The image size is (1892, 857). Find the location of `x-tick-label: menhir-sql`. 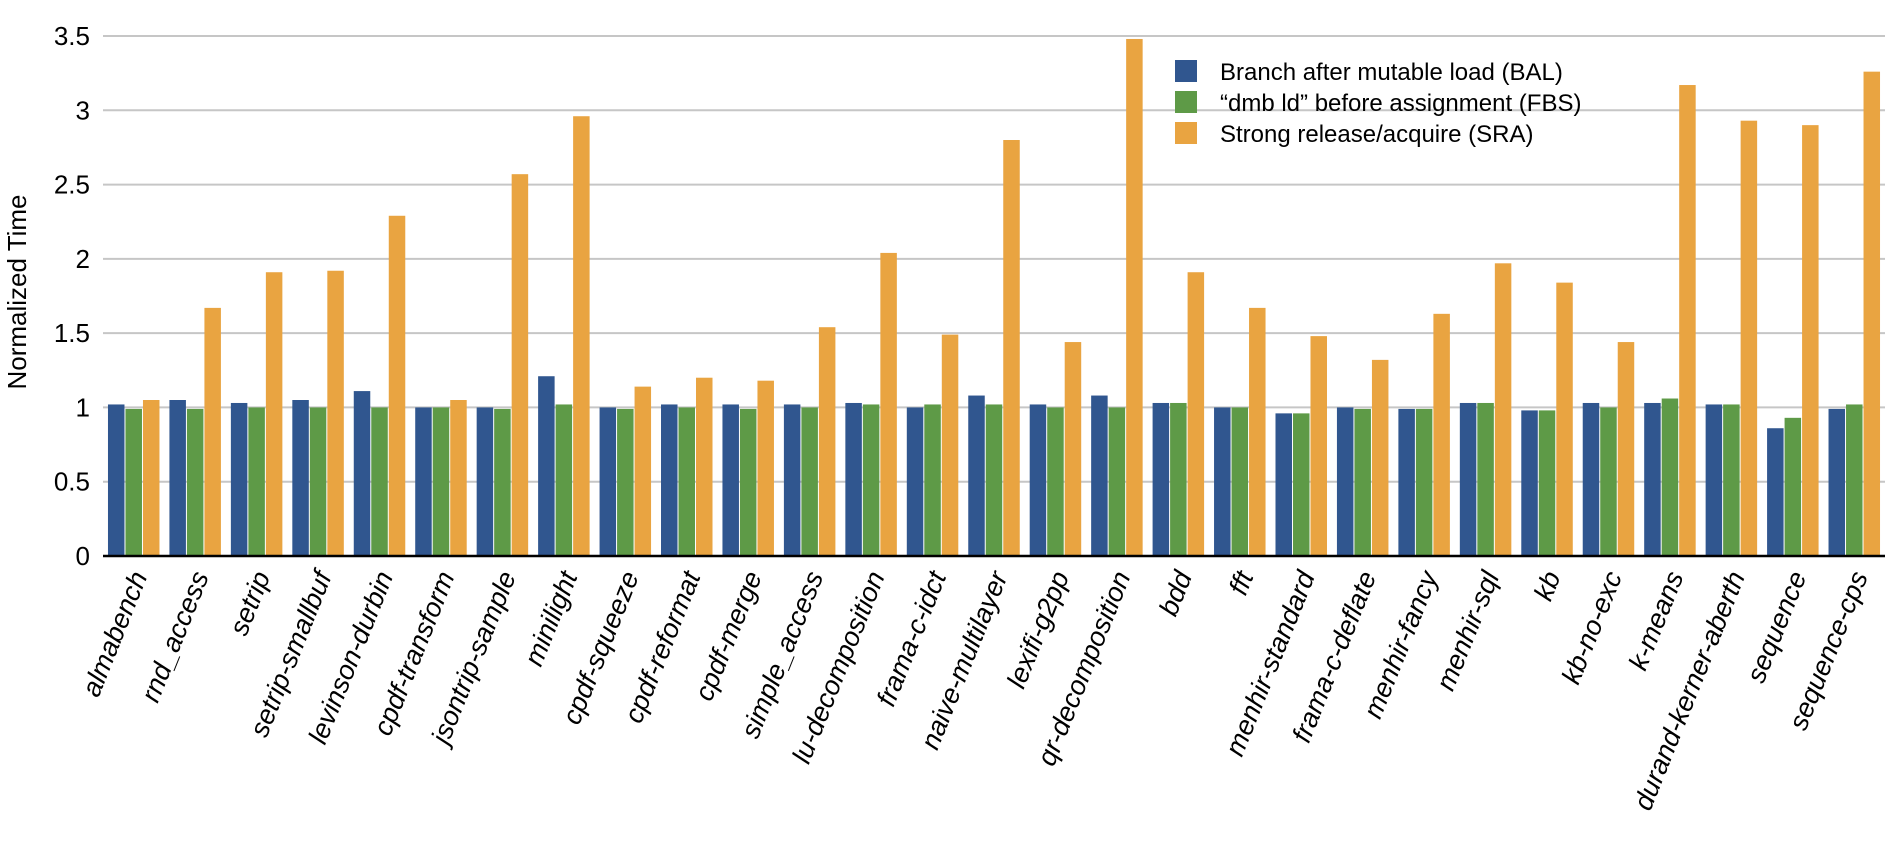

x-tick-label: menhir-sql is located at coordinates (1467, 630).